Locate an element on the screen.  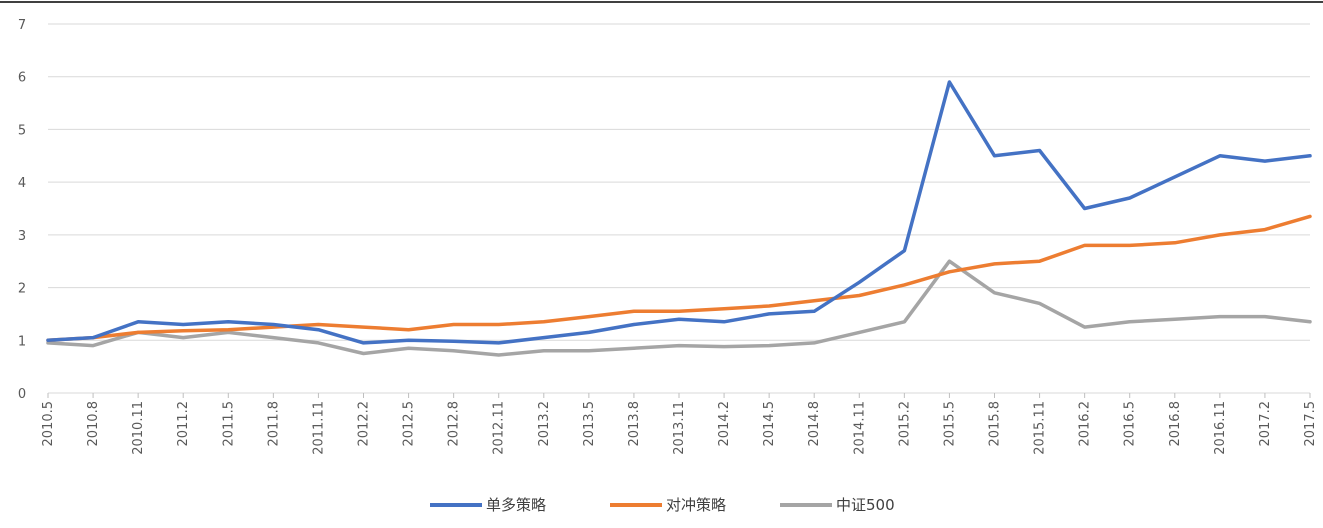
legend-label: 对冲策略 is located at coordinates (696, 505).